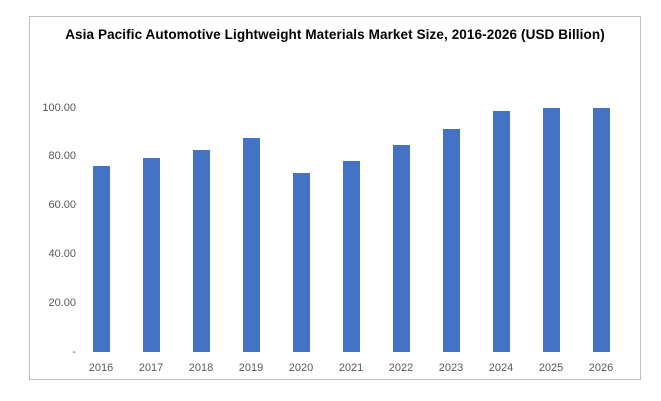 This screenshot has height=401, width=661. Describe the element at coordinates (401, 248) in the screenshot. I see `bar-2022` at that location.